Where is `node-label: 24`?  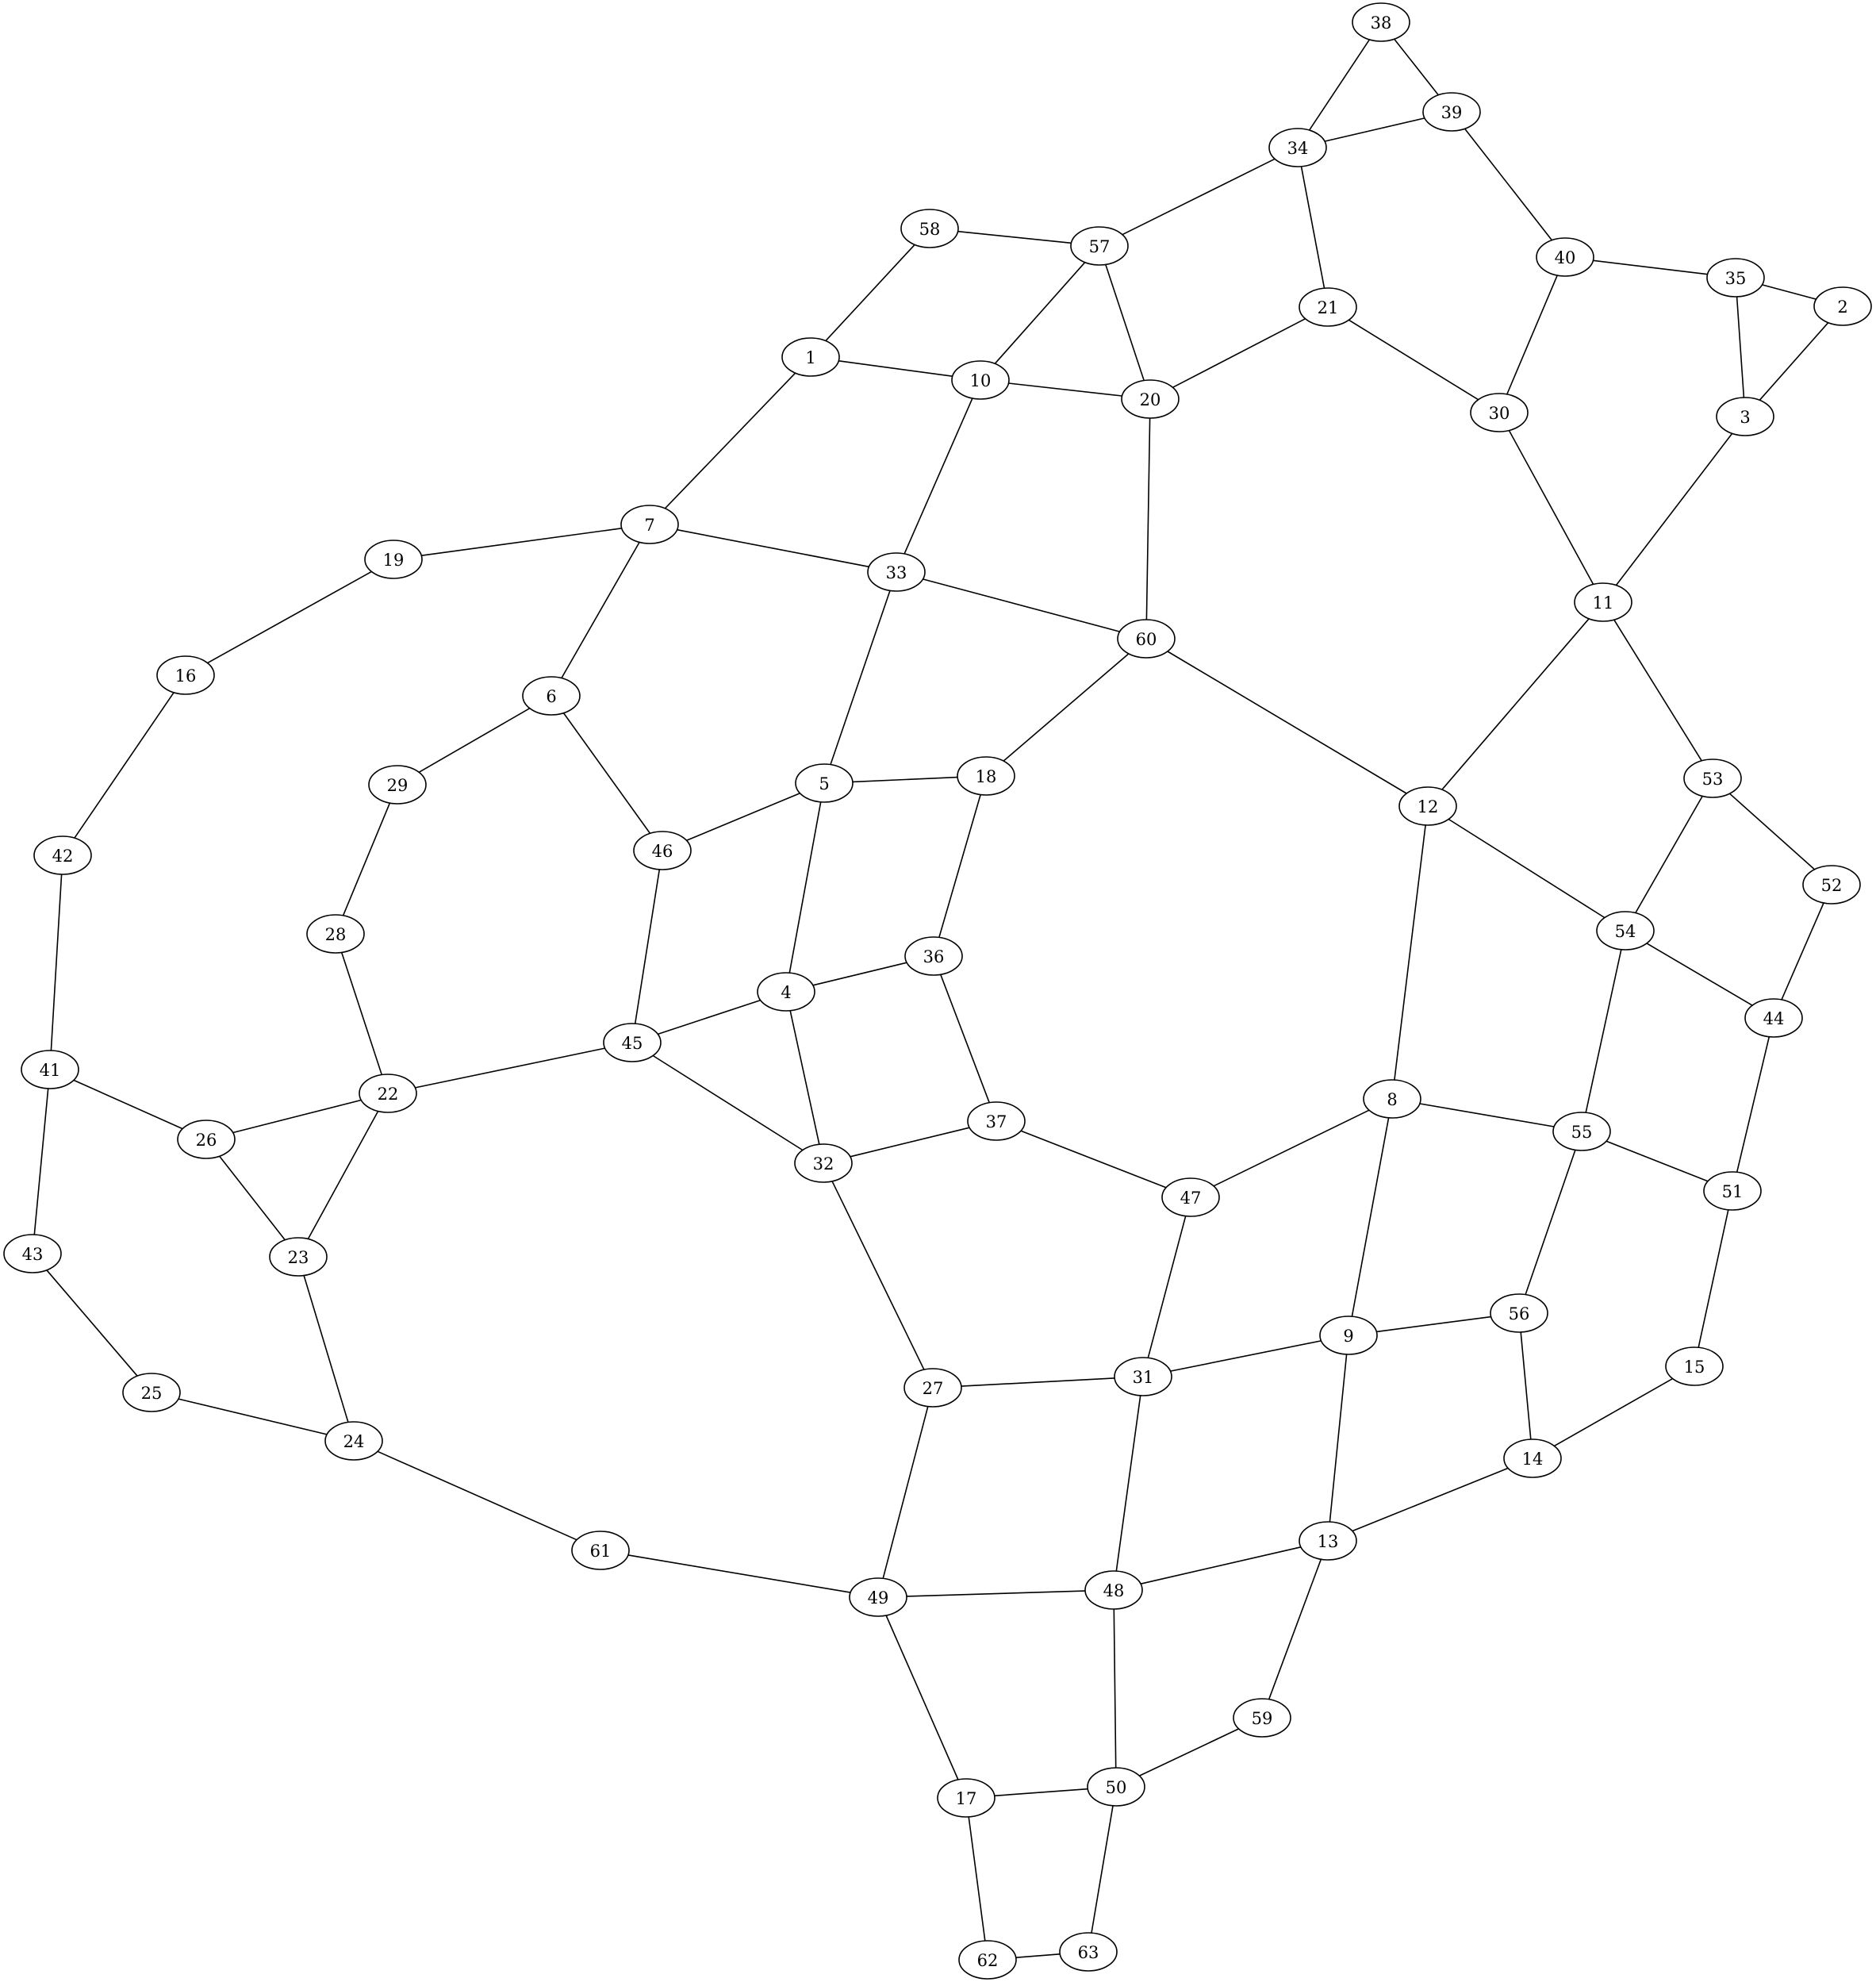
node-label: 24 is located at coordinates (354, 1441).